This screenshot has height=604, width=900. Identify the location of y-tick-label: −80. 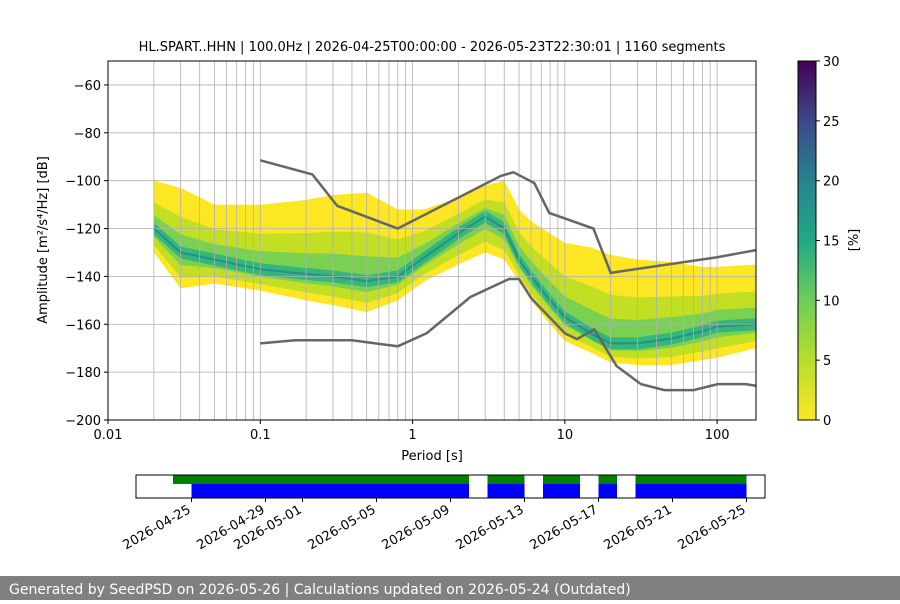
(87, 134).